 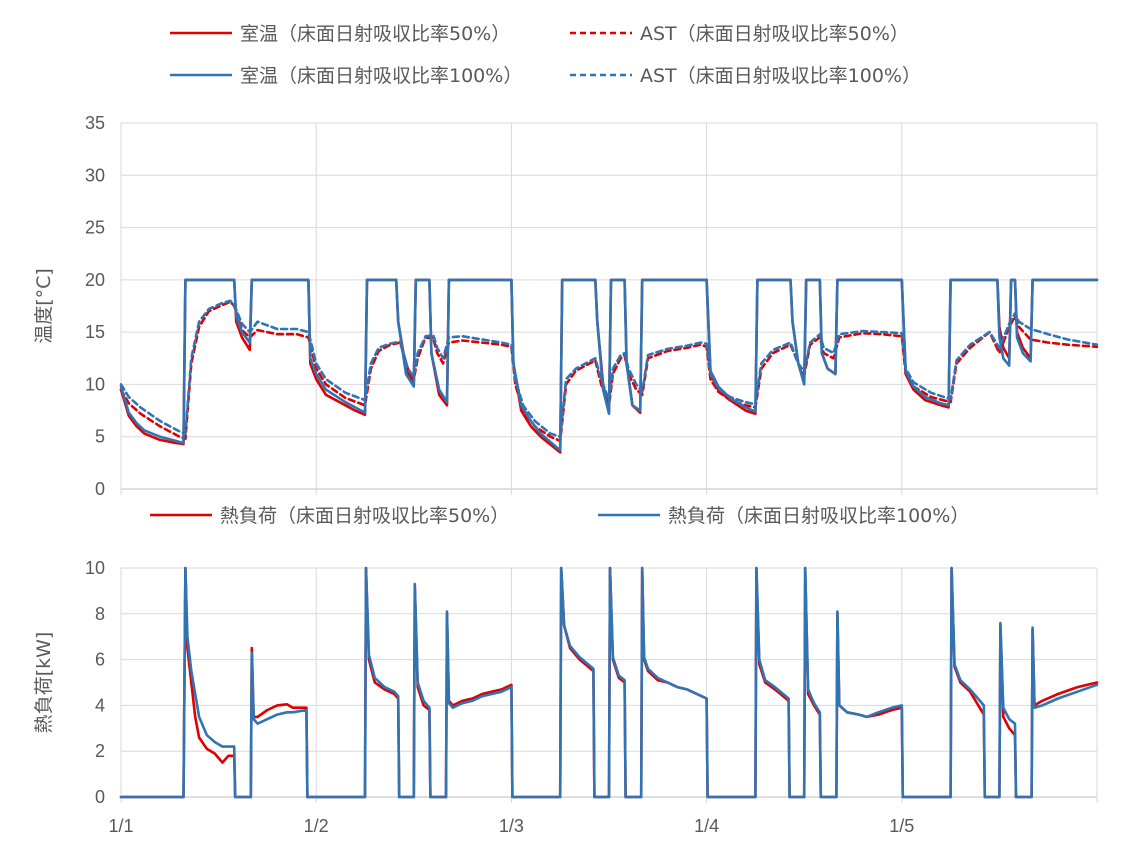 What do you see at coordinates (95, 123) in the screenshot?
I see `y-tick-label: 35` at bounding box center [95, 123].